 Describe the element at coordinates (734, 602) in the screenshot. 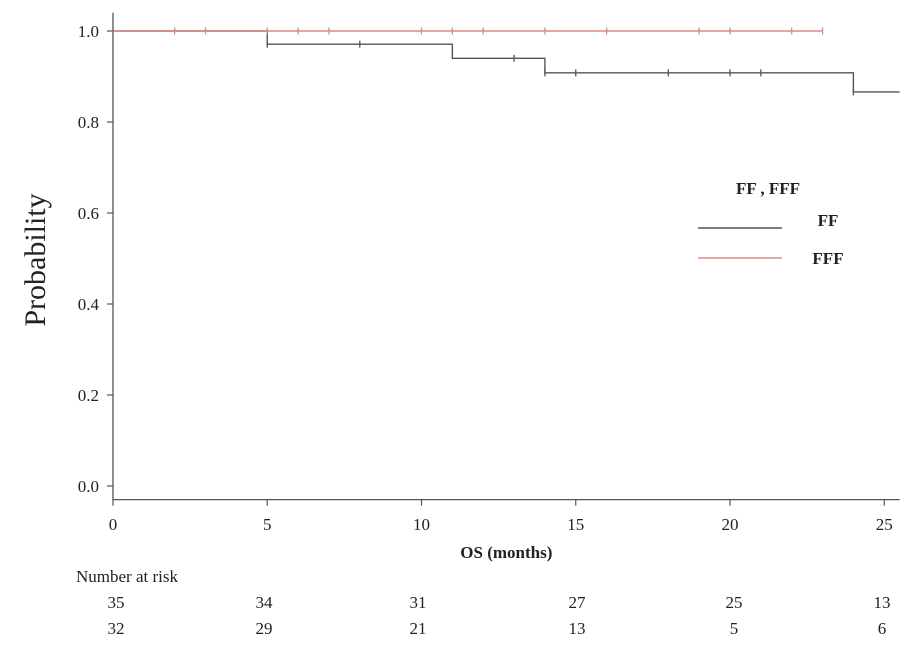

I see `risk-value: 25` at that location.